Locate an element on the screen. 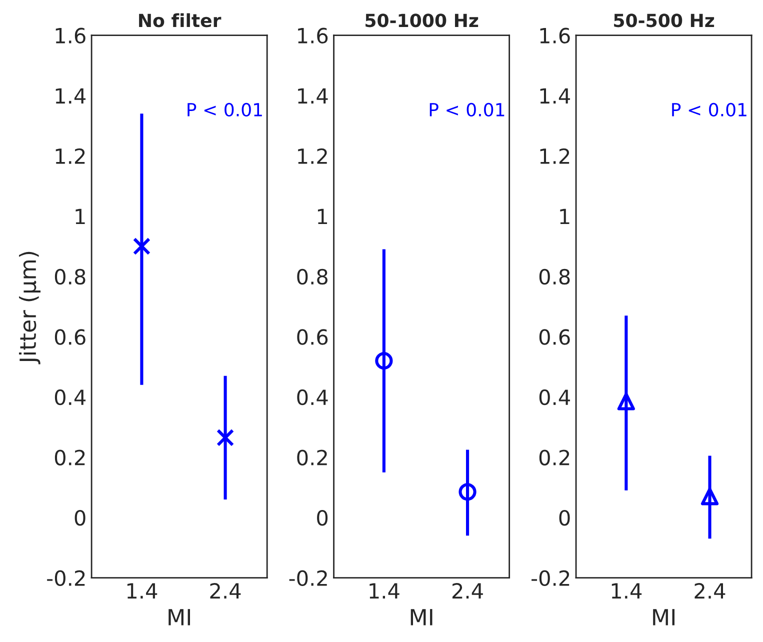 Image resolution: width=763 pixels, height=642 pixels. chart-title: No filter is located at coordinates (180, 20).